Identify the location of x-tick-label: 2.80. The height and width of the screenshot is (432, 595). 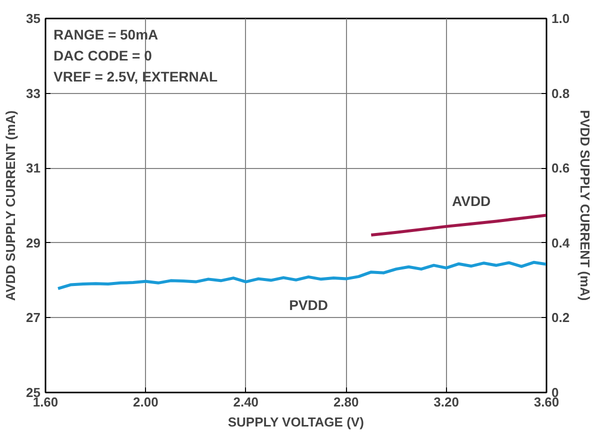
(346, 402).